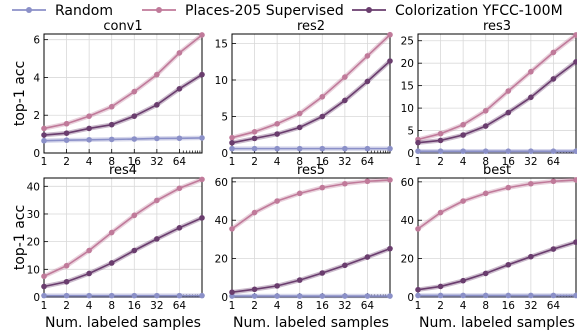 This screenshot has height=335, width=577. Describe the element at coordinates (418, 162) in the screenshot. I see `x-tick-label: 1` at that location.